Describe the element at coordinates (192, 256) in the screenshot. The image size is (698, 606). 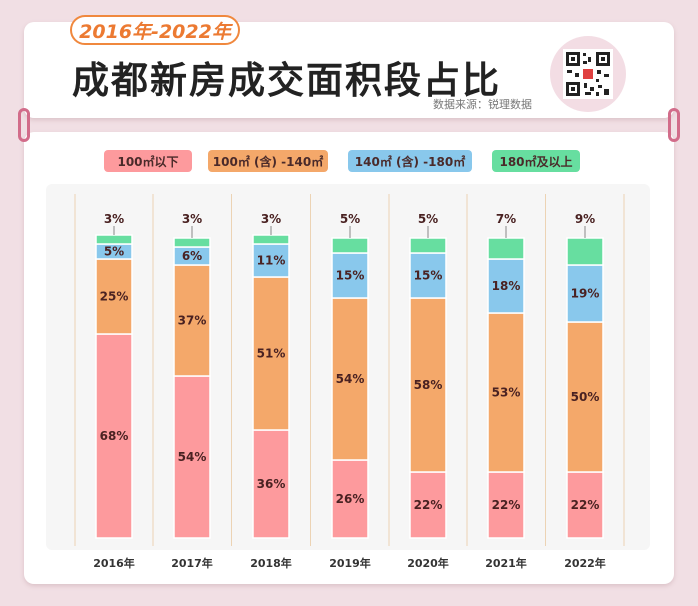
I see `data-label: 6%` at that location.